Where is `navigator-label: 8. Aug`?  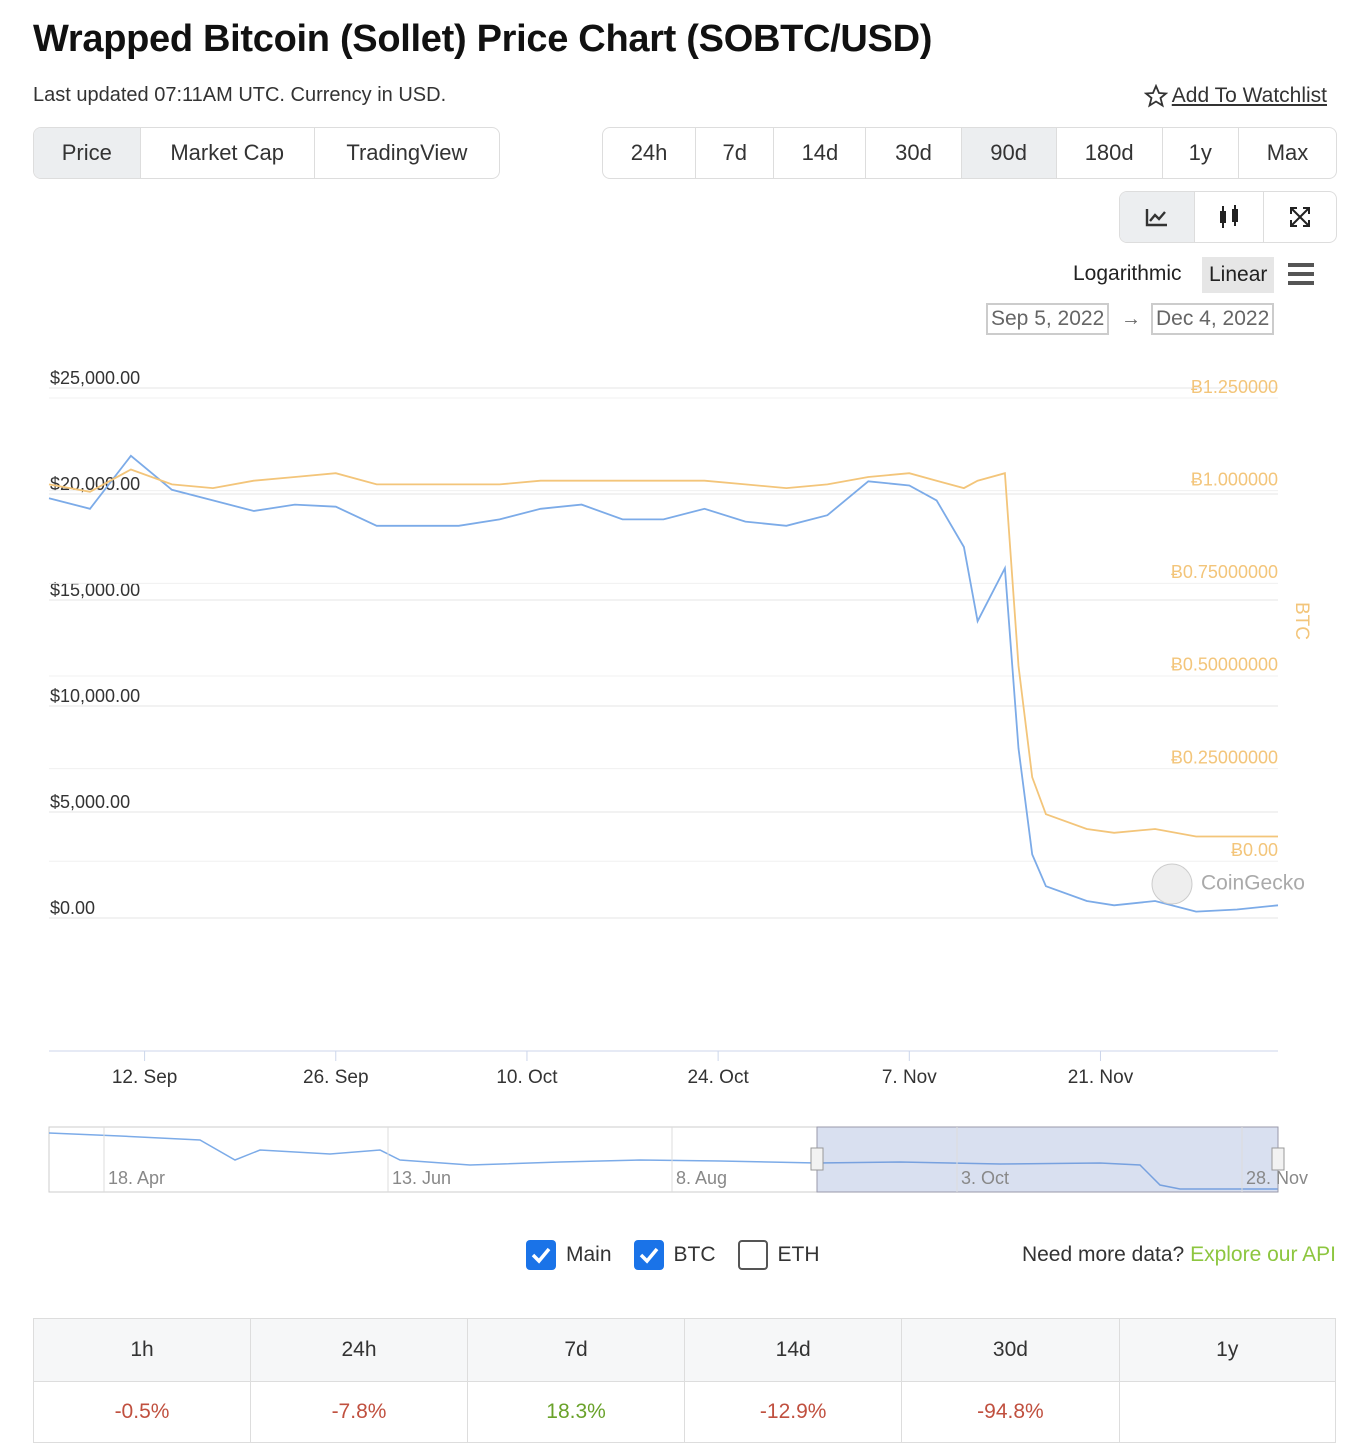
navigator-label: 8. Aug is located at coordinates (701, 1178).